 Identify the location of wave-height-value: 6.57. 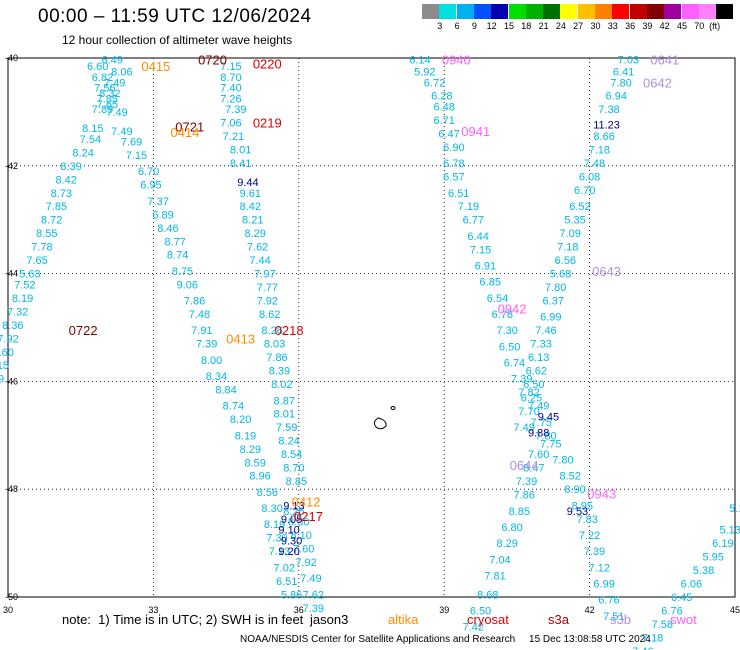
(453, 178).